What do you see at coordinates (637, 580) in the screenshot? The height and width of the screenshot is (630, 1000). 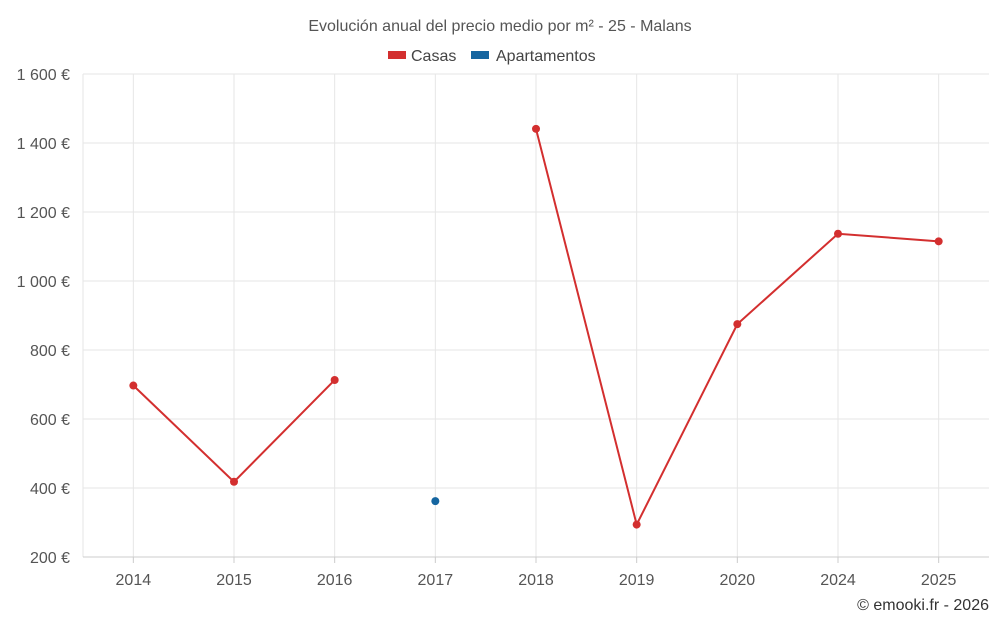 I see `x-tick-label: 2019` at bounding box center [637, 580].